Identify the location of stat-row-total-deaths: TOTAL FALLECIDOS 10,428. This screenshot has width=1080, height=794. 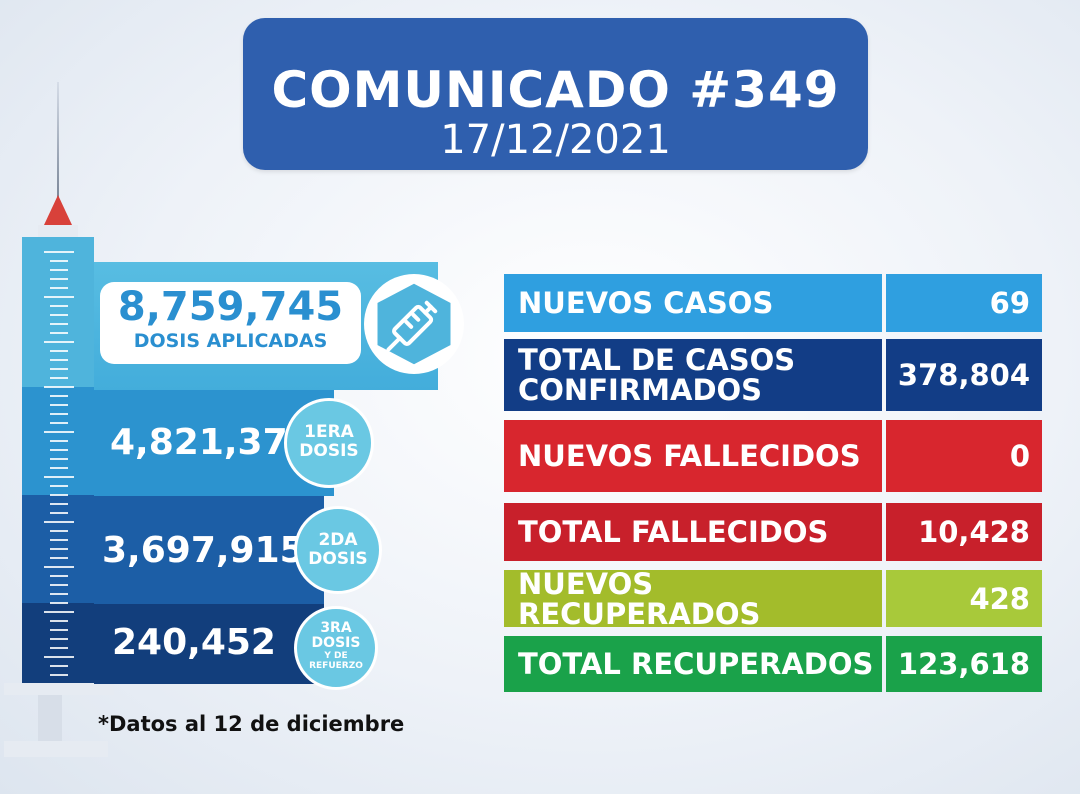
(773, 532).